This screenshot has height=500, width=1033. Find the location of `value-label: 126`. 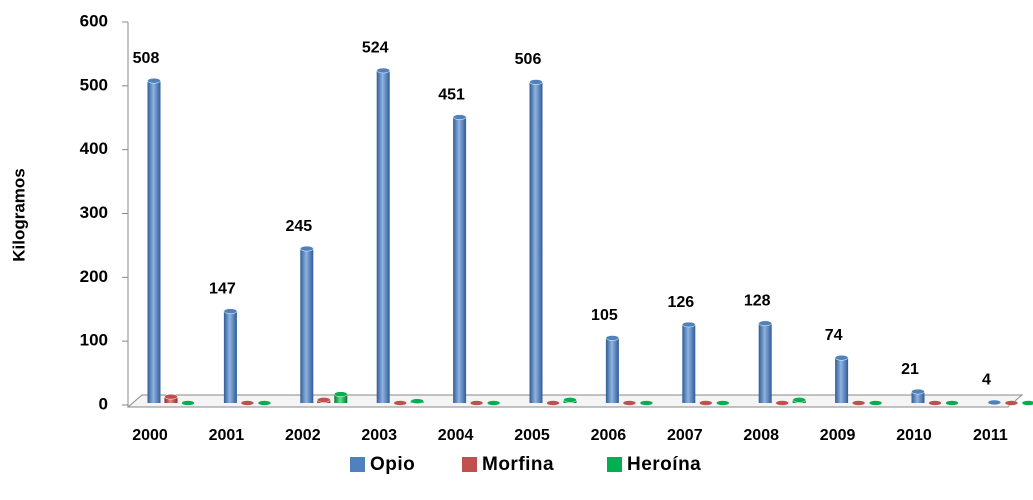

value-label: 126 is located at coordinates (680, 302).